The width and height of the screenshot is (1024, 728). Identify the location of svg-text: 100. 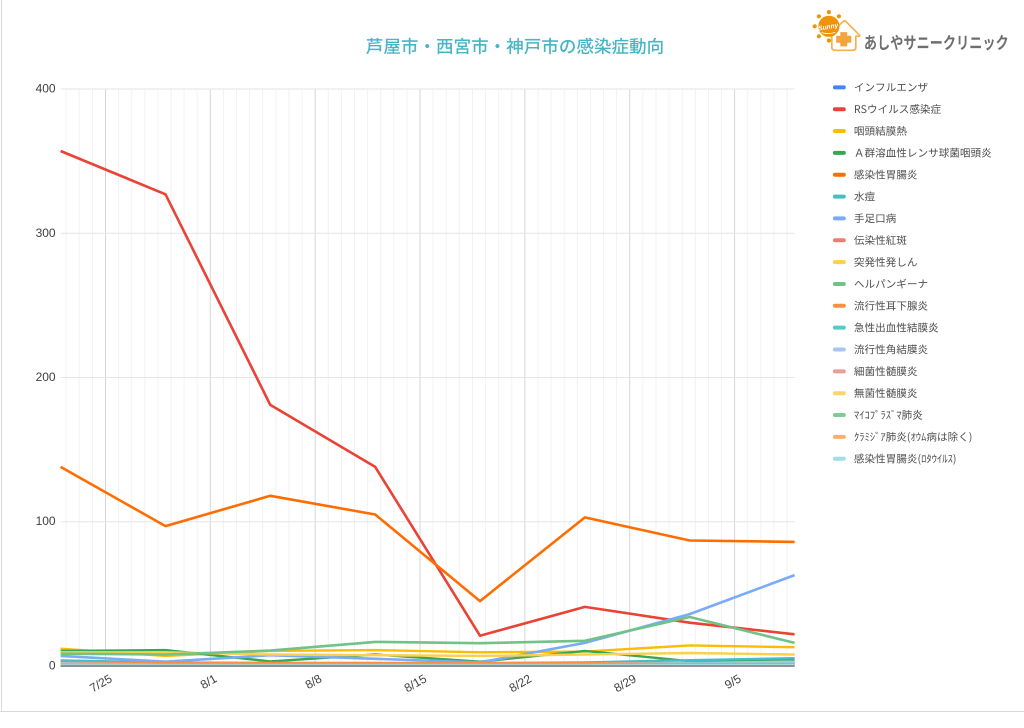
(46, 521).